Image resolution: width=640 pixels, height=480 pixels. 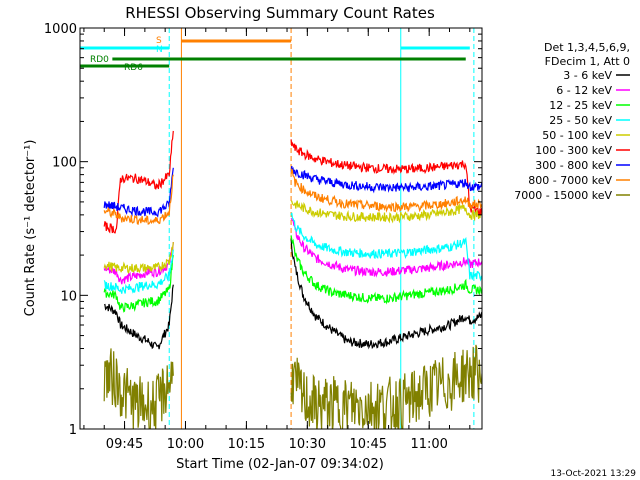 What do you see at coordinates (124, 444) in the screenshot?
I see `x-tick-label-0: 09:45` at bounding box center [124, 444].